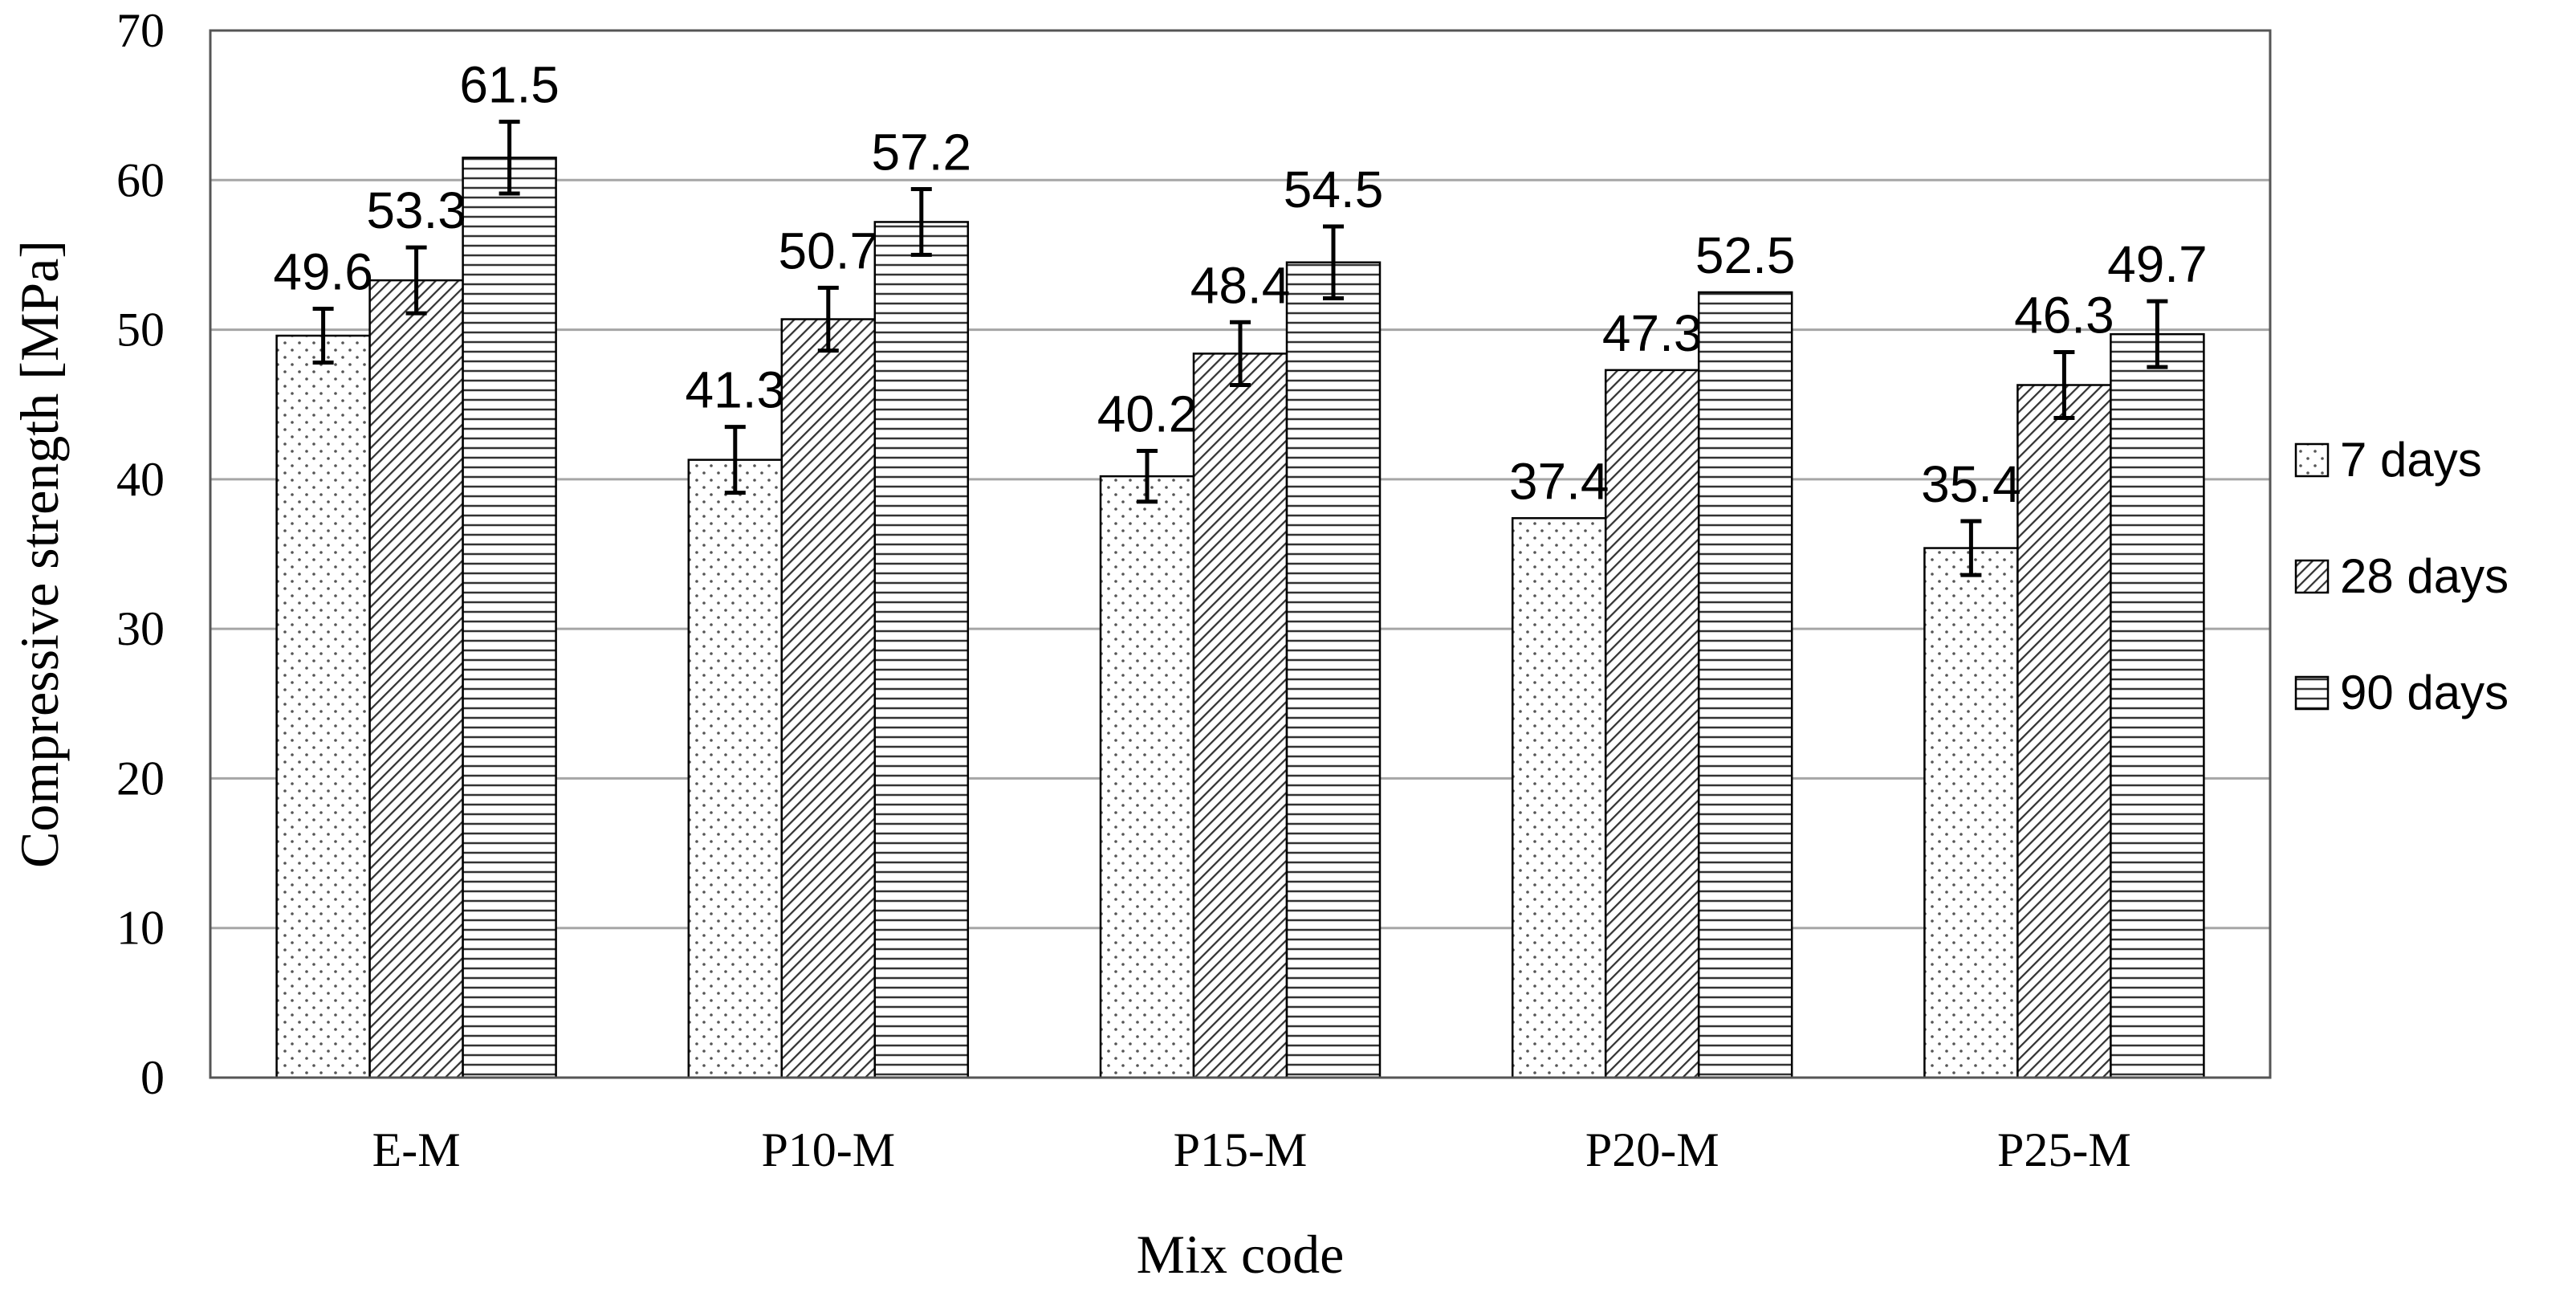  Describe the element at coordinates (2157, 264) in the screenshot. I see `data-label: 49.7` at that location.